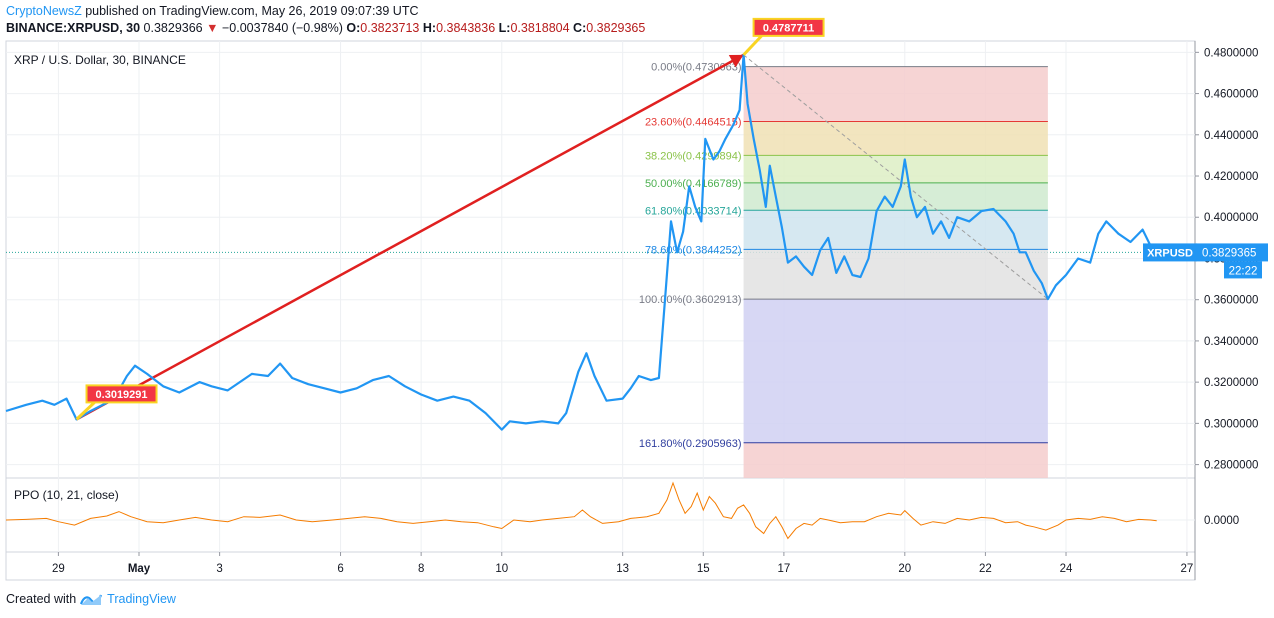 The width and height of the screenshot is (1274, 618). What do you see at coordinates (690, 300) in the screenshot?
I see `fib-level-label: 100.00%(0.3602913)` at bounding box center [690, 300].